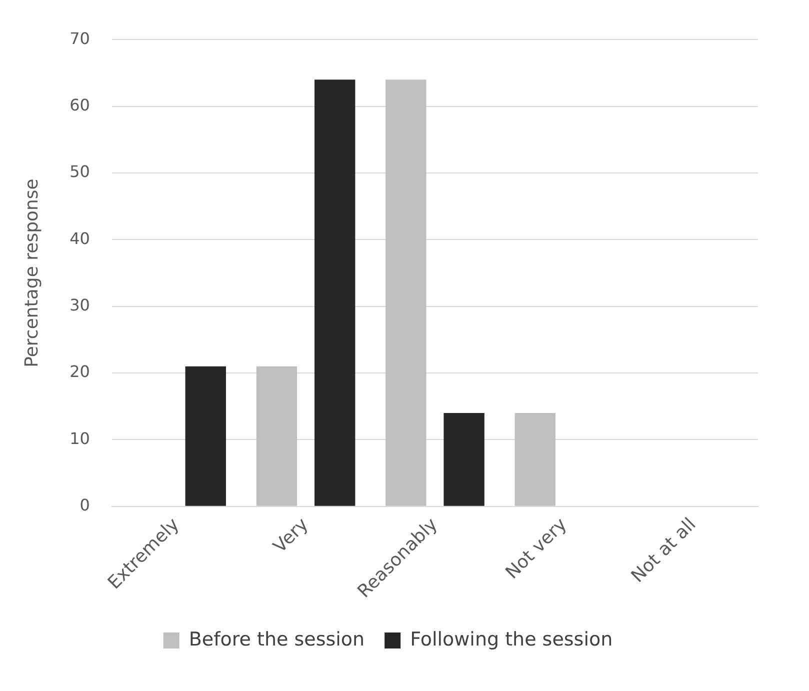  Describe the element at coordinates (80, 104) in the screenshot. I see `y-tick-label: 60` at that location.